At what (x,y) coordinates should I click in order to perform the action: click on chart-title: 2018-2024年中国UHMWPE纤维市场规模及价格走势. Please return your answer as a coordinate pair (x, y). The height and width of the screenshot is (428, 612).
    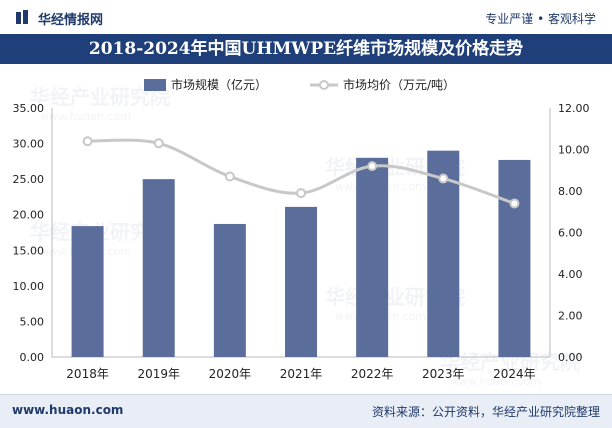
    Looking at the image, I should click on (306, 49).